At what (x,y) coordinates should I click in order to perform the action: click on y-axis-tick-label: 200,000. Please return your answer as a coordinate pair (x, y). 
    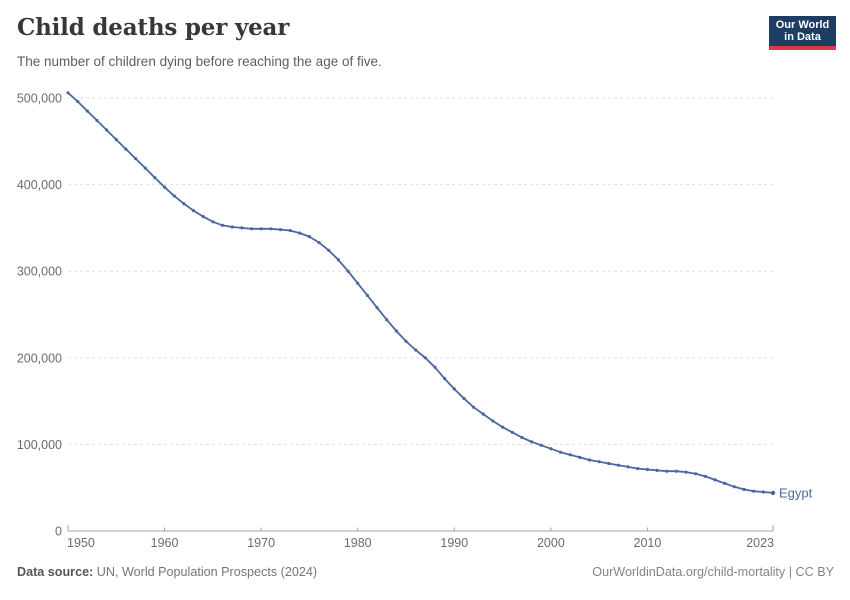
    Looking at the image, I should click on (39, 358).